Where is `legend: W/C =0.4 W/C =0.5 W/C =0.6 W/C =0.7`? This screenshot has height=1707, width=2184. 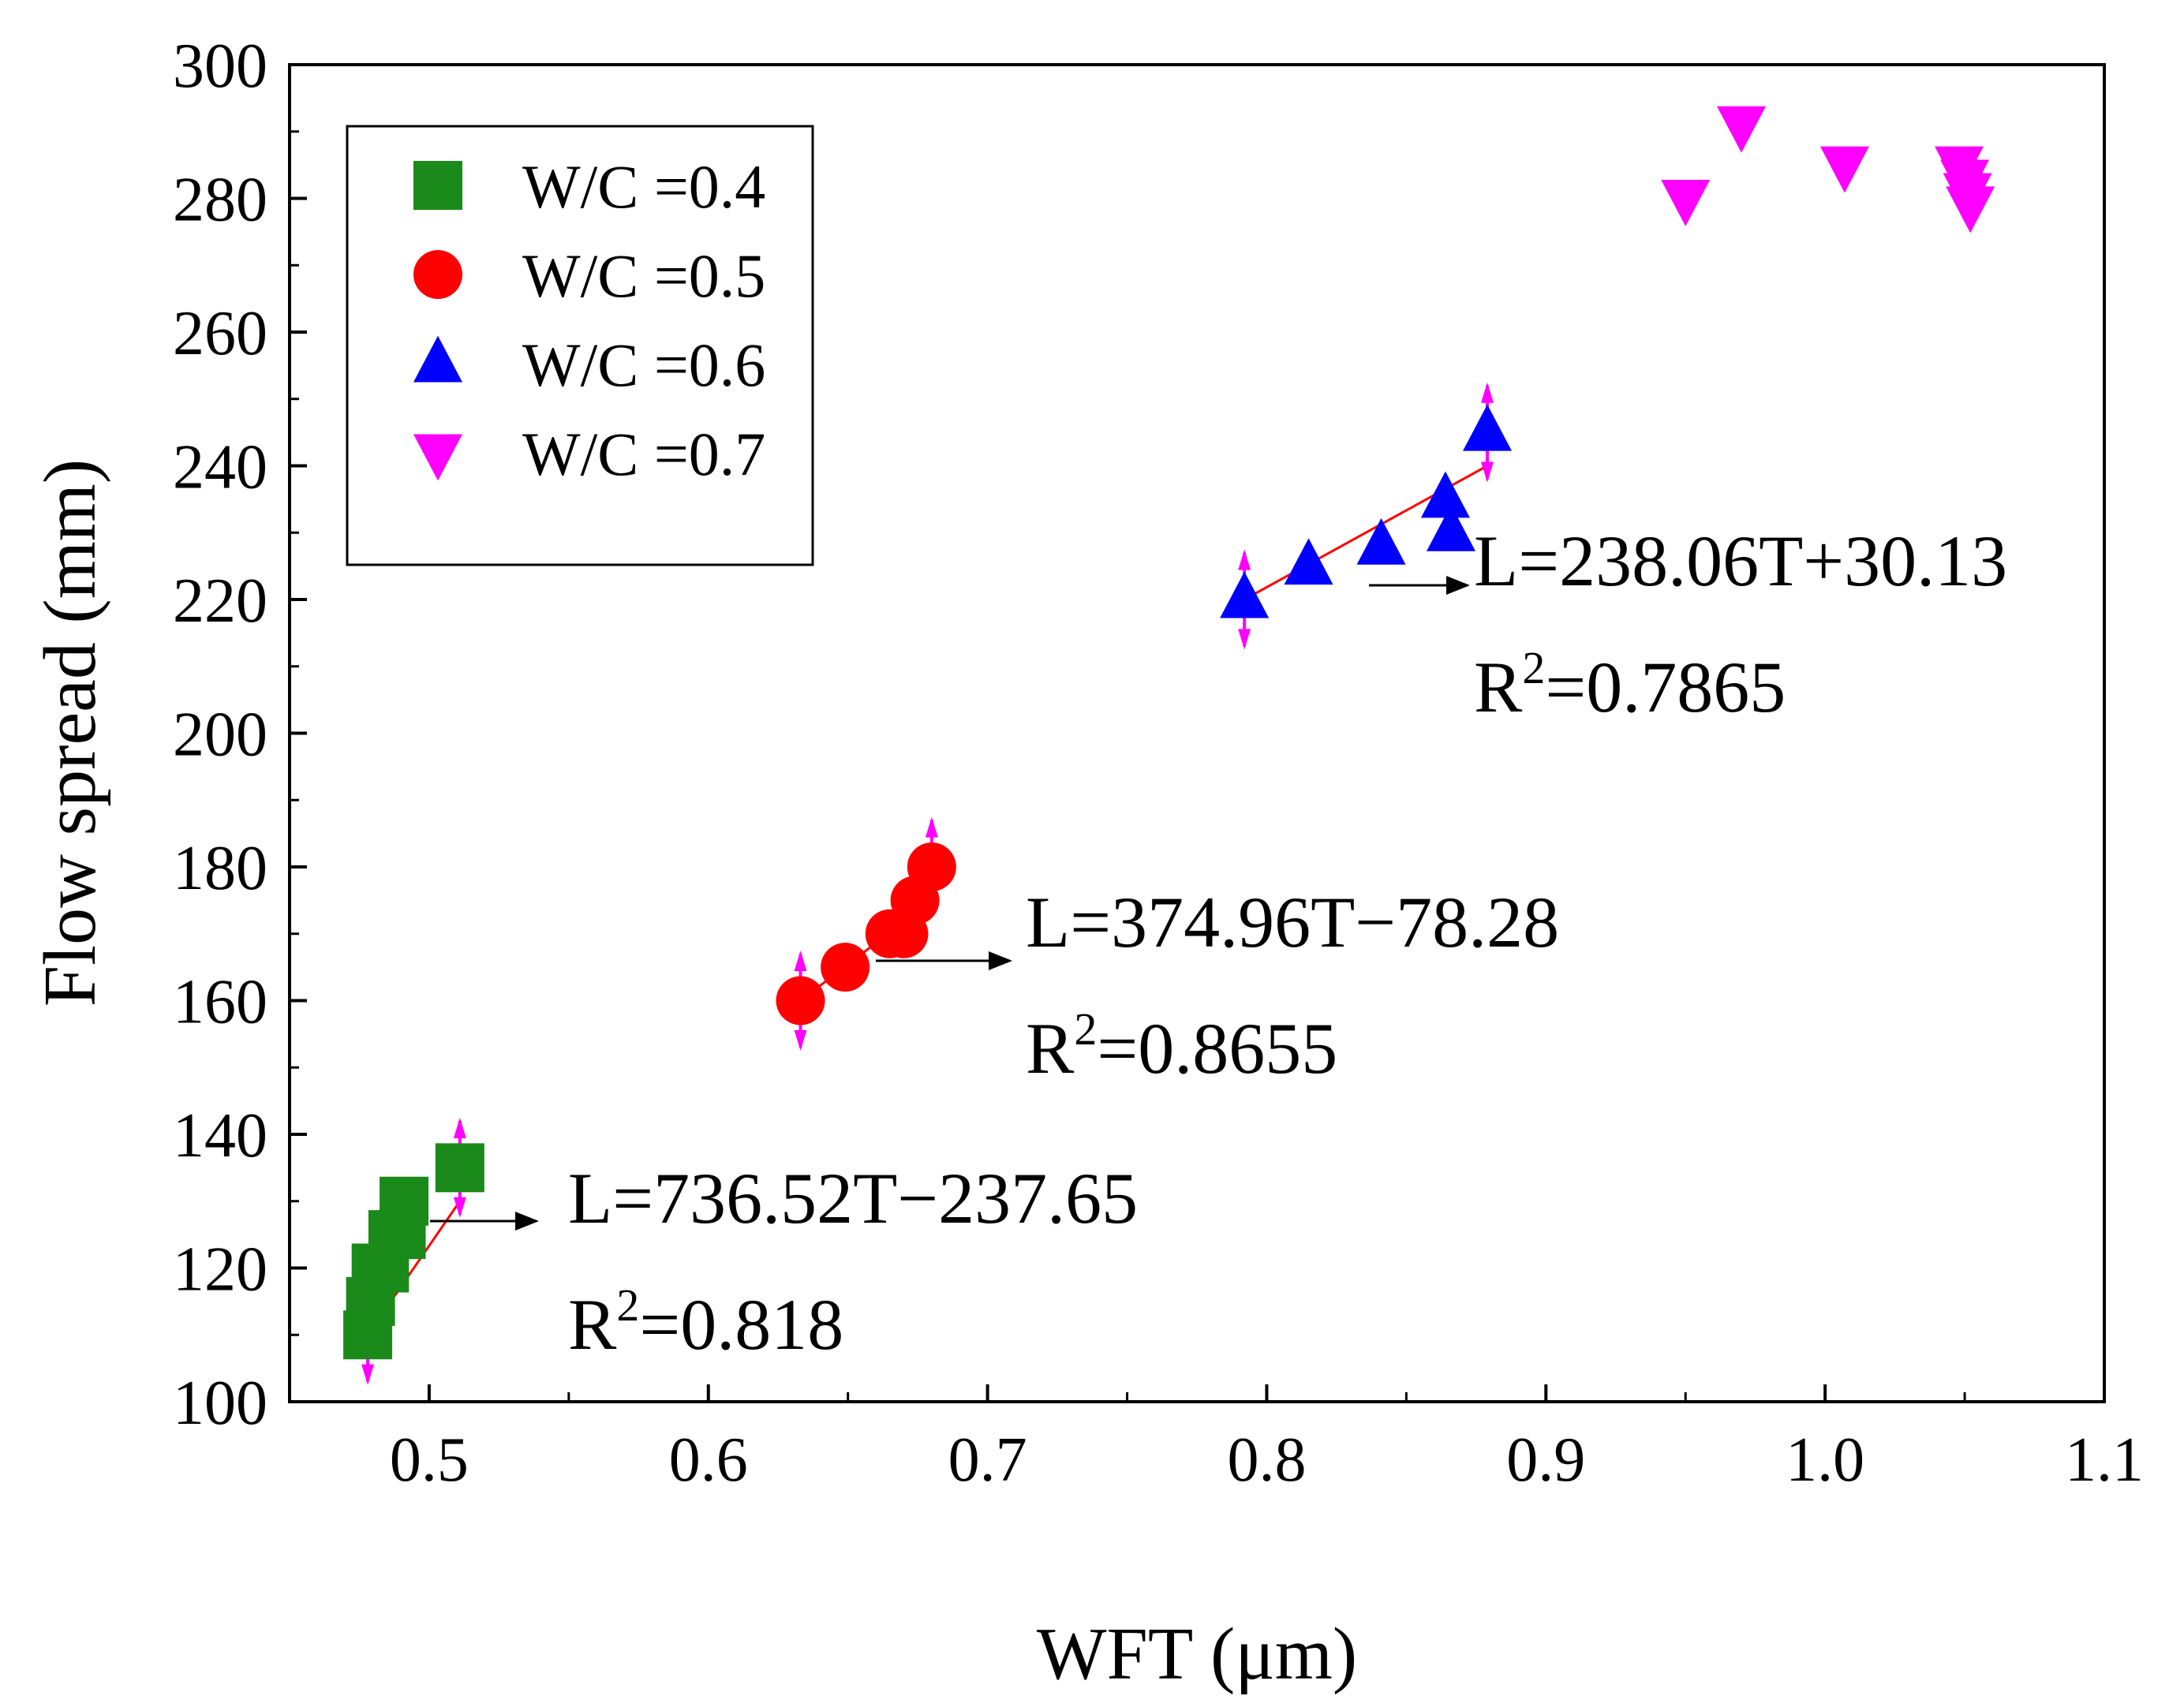
legend: W/C =0.4 W/C =0.5 W/C =0.6 W/C =0.7 is located at coordinates (580, 345).